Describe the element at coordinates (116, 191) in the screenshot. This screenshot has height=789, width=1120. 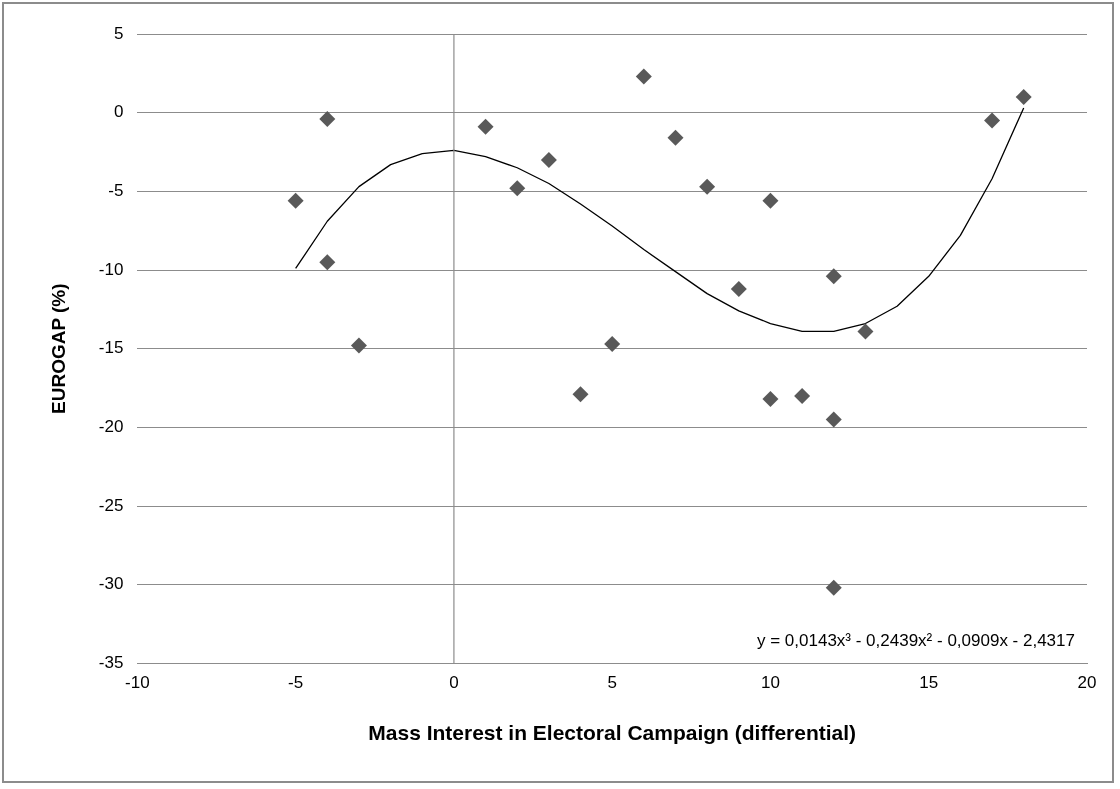
I see `y-tick-label: -5` at that location.